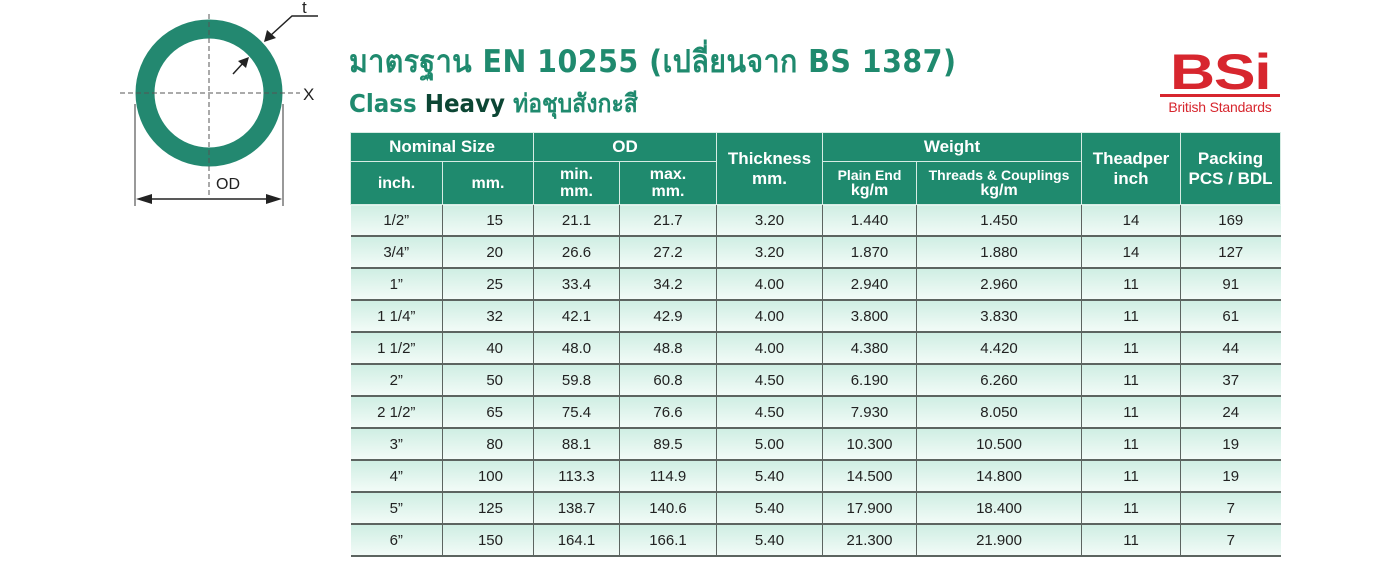 The width and height of the screenshot is (1400, 585). I want to click on cell-threads-couplings: 3.830, so click(999, 316).